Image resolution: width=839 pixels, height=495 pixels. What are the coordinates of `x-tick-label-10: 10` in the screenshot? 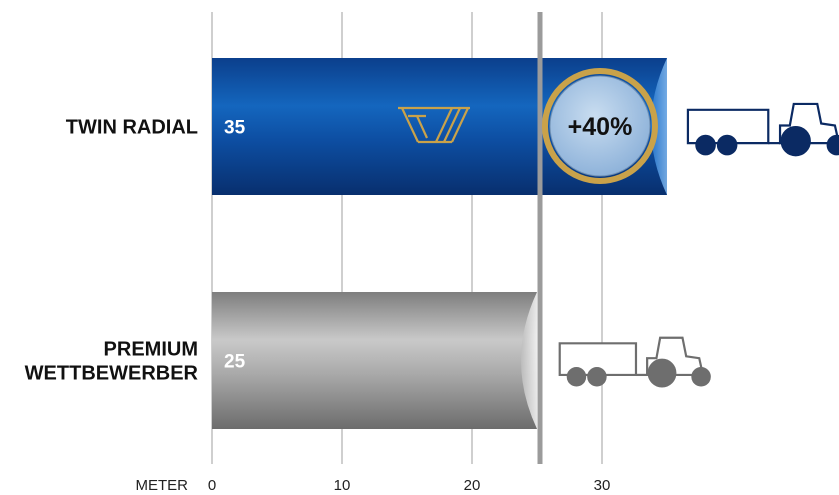 It's located at (342, 485).